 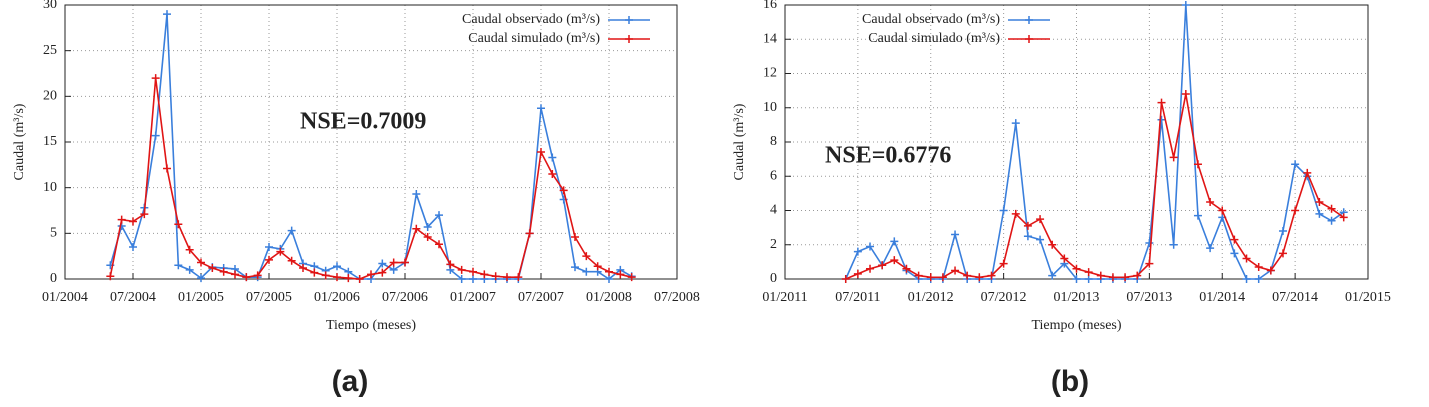 I want to click on x-tick-label: 01/2004, so click(x=65, y=297).